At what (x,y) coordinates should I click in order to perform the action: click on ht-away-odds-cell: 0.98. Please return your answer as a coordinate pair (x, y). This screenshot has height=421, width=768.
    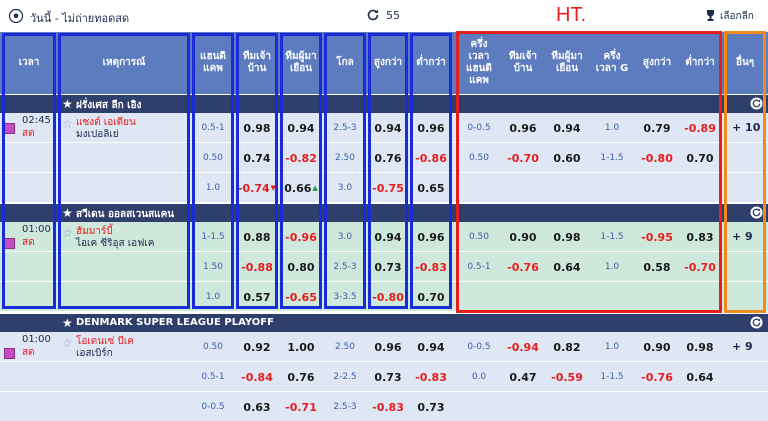
    Looking at the image, I should click on (567, 237).